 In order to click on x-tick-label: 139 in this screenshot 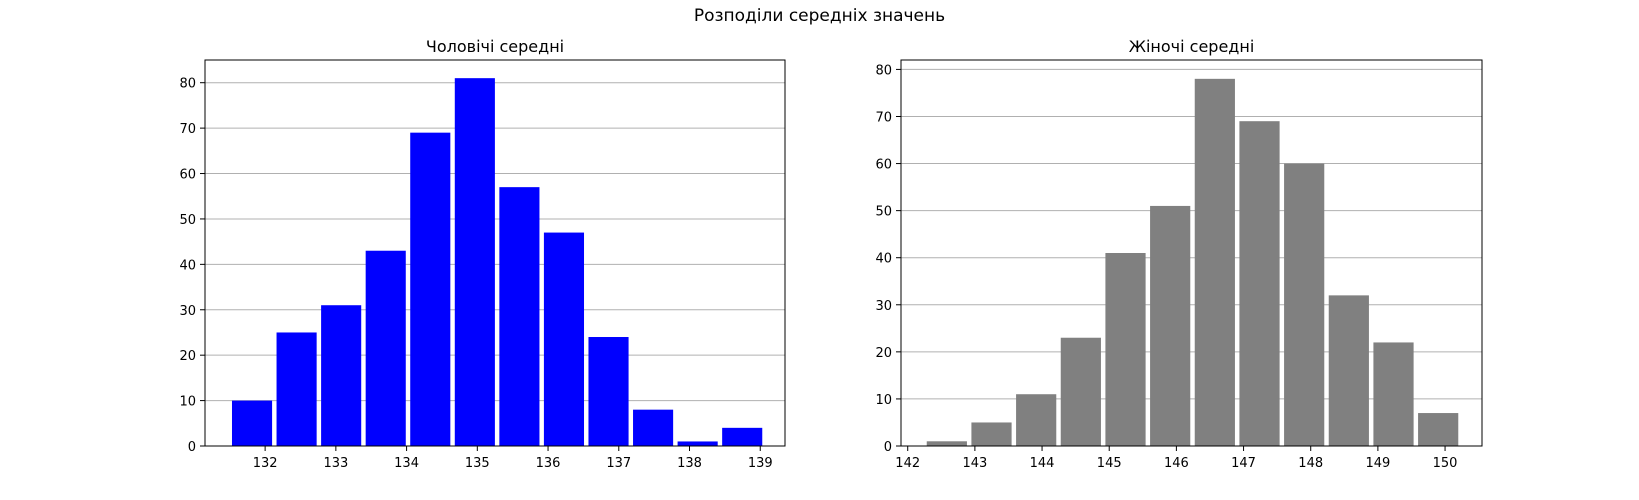, I will do `click(760, 463)`.